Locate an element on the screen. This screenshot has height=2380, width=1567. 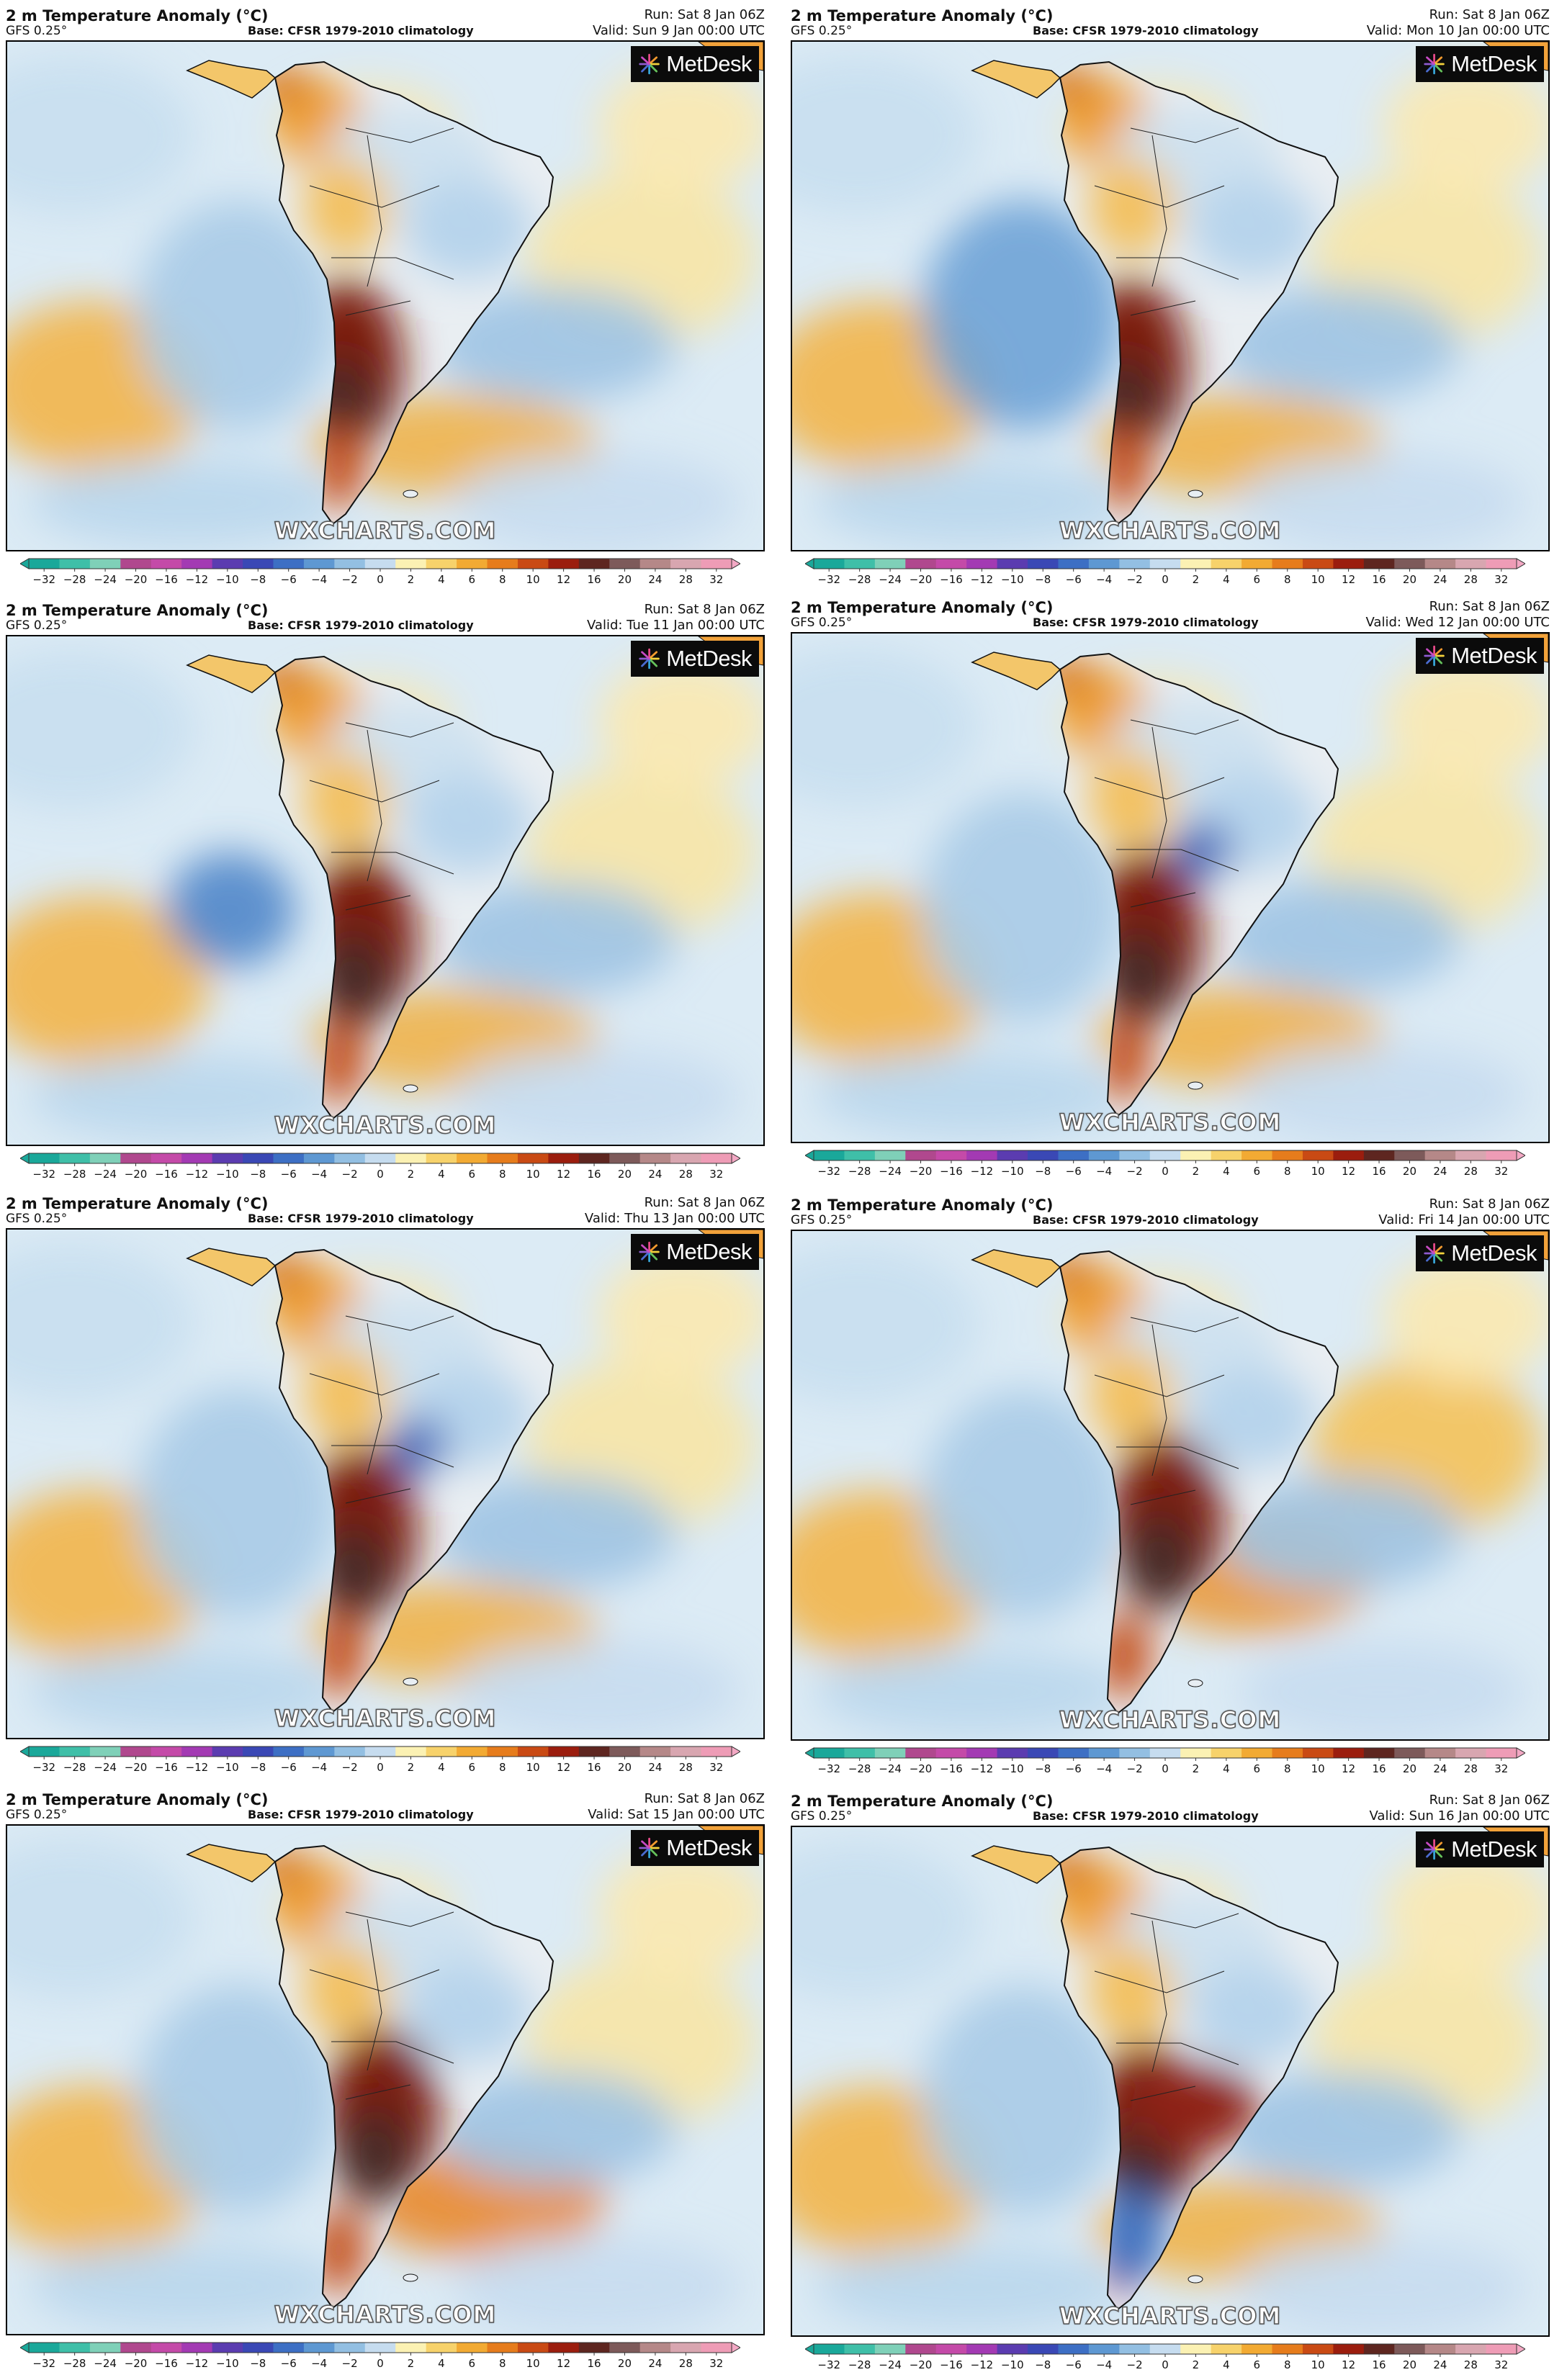
metdesk-logo-text: MetDesk is located at coordinates (709, 658).